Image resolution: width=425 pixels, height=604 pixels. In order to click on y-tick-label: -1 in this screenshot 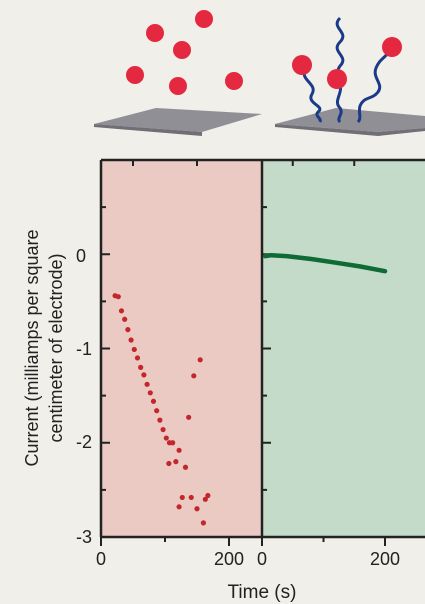, I will do `click(84, 349)`.